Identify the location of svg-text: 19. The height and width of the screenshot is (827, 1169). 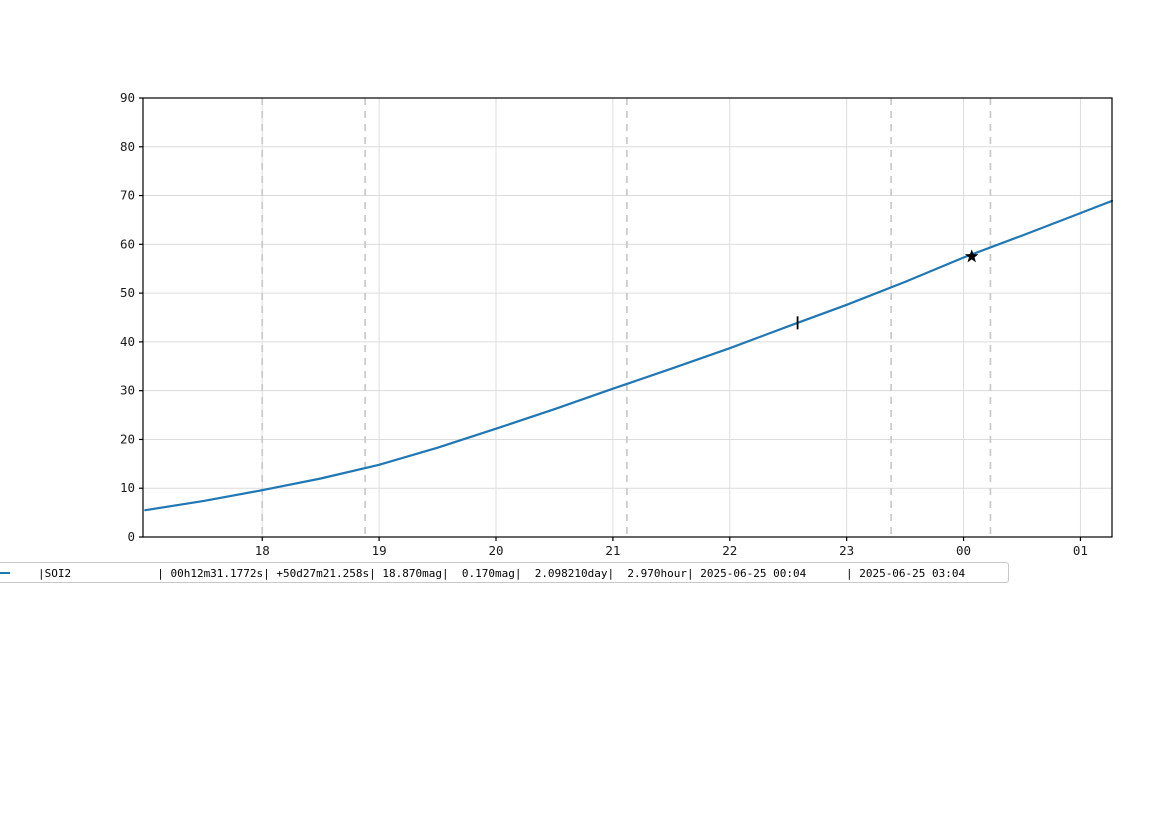
(379, 550).